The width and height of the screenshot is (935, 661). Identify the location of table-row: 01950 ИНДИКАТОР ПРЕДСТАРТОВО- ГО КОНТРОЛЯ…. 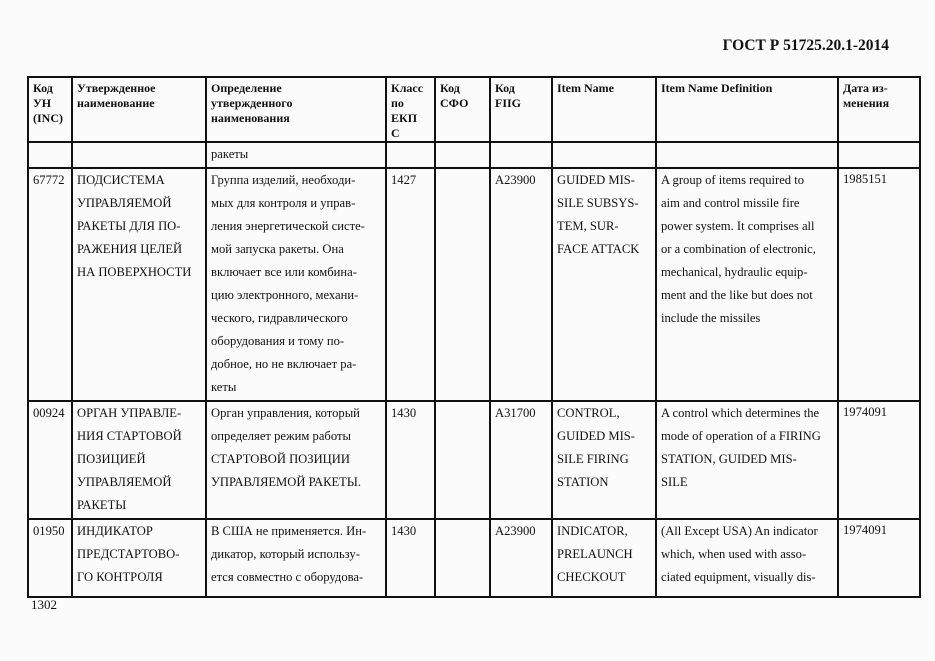
(474, 558).